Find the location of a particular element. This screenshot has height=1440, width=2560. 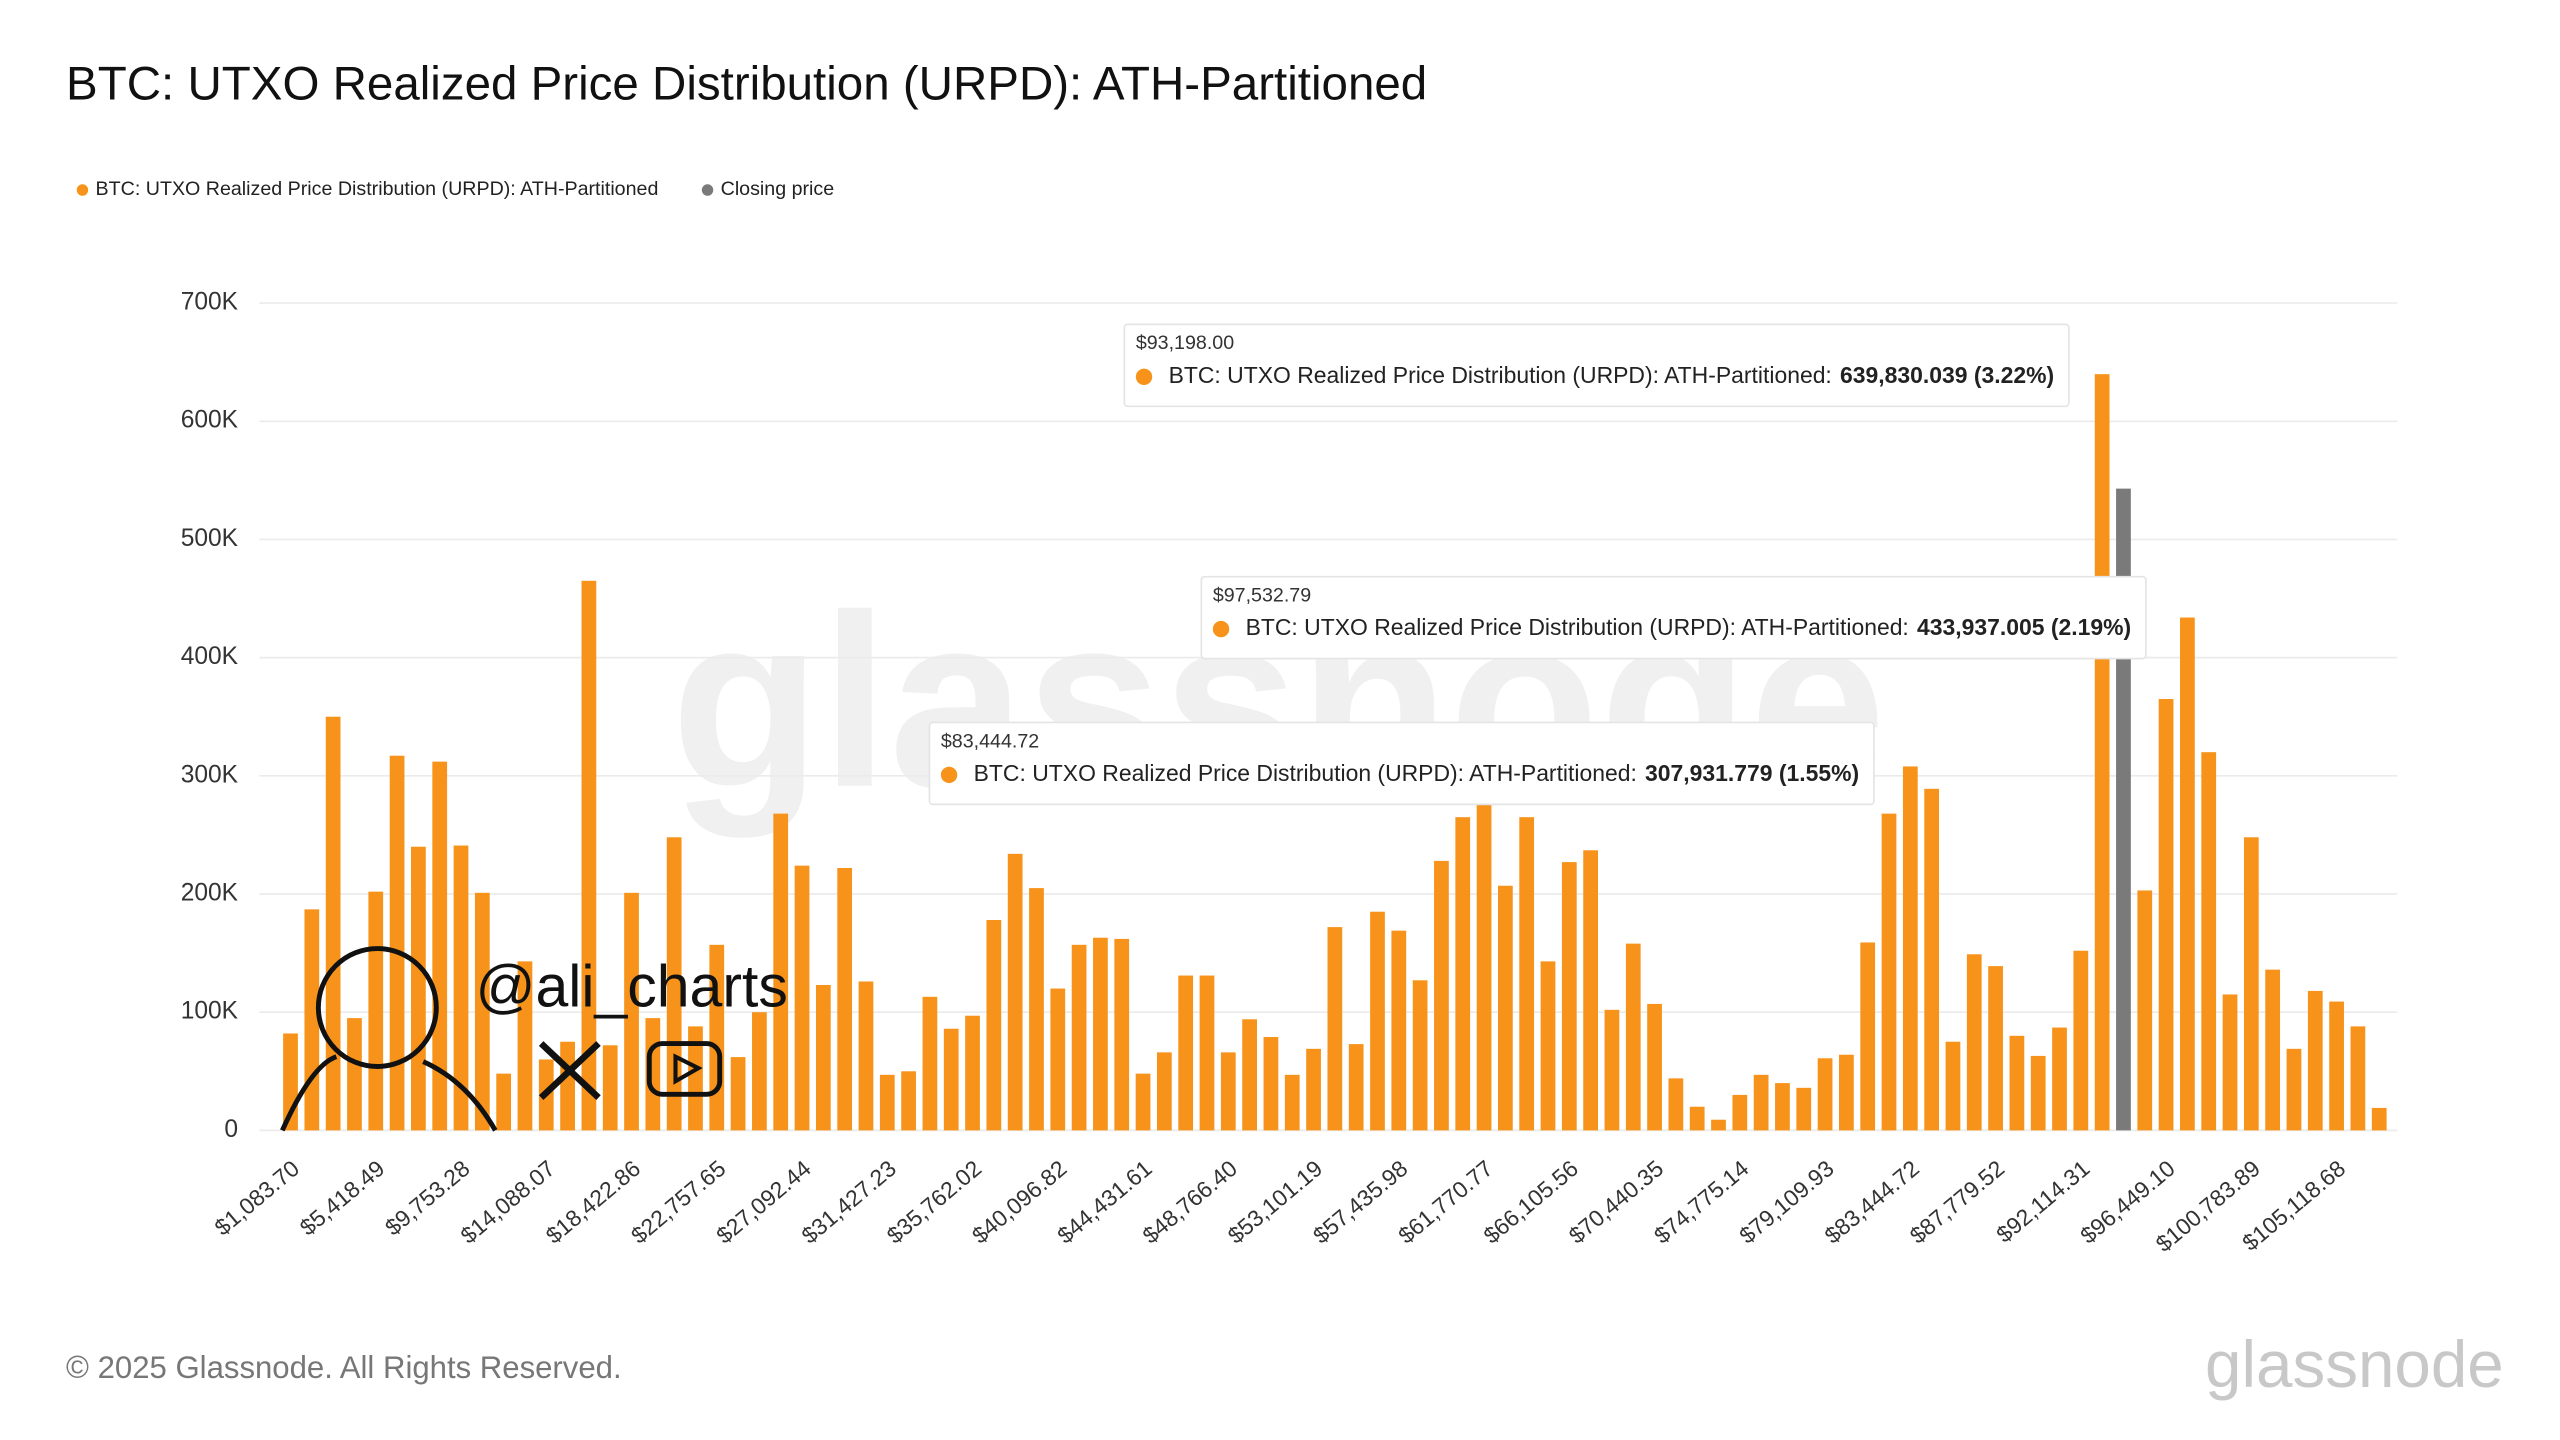

x-tick-label: $44,431.61 is located at coordinates (1104, 1202).